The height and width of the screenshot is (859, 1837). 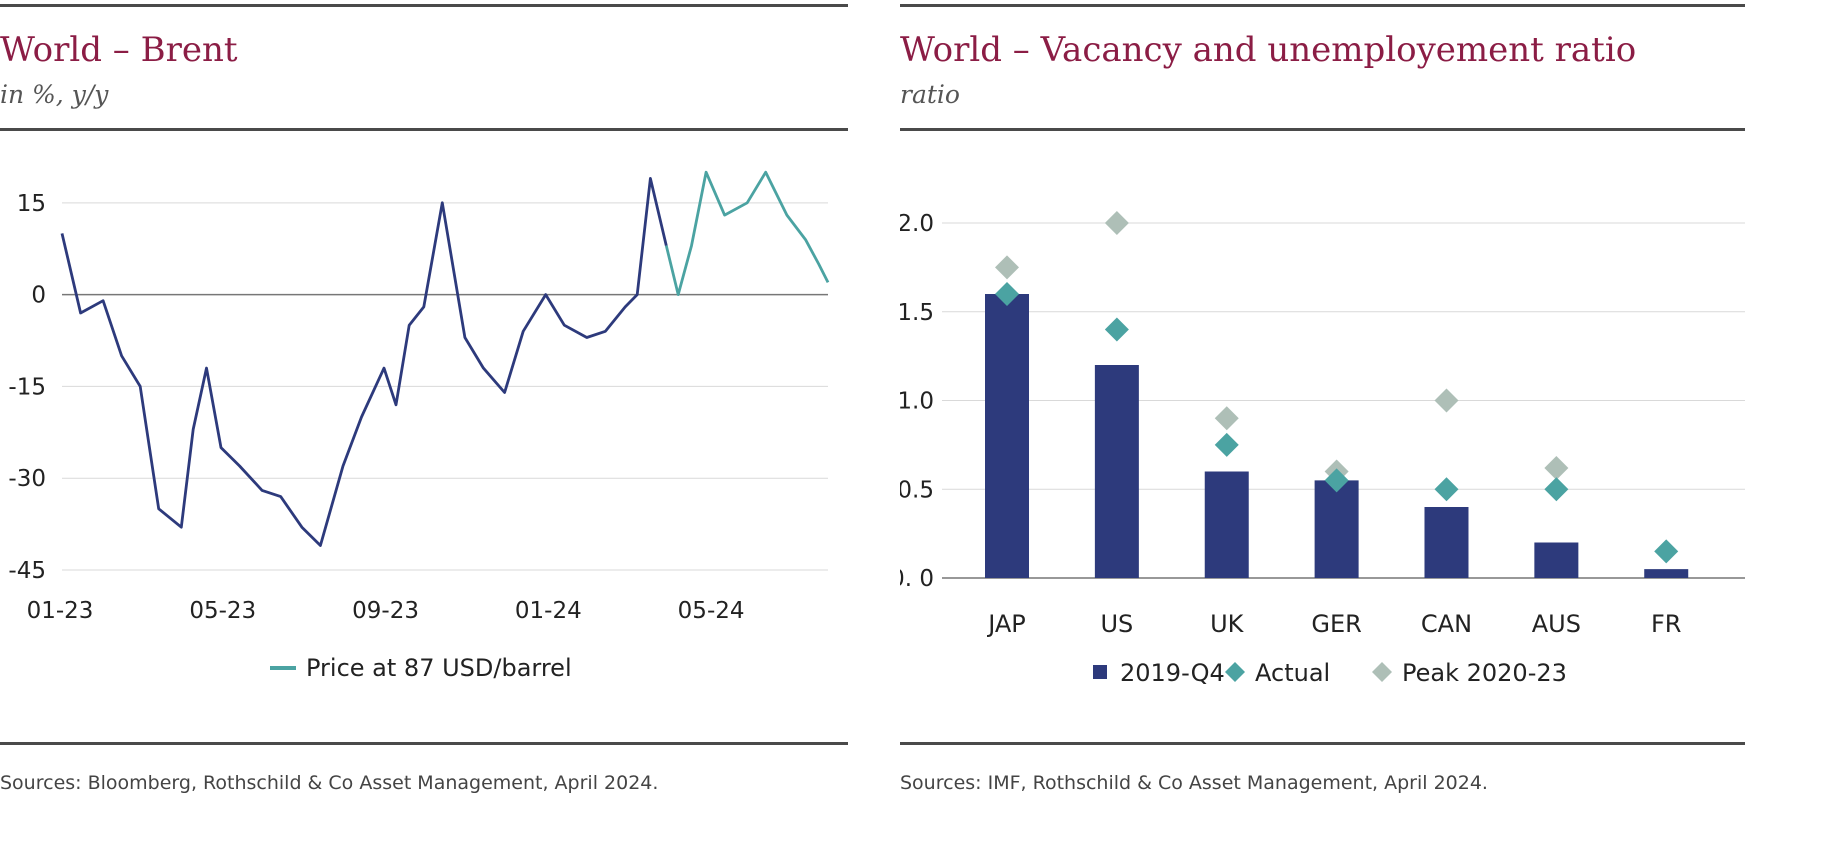 I want to click on x-tick-label: 05-23, so click(x=222, y=611).